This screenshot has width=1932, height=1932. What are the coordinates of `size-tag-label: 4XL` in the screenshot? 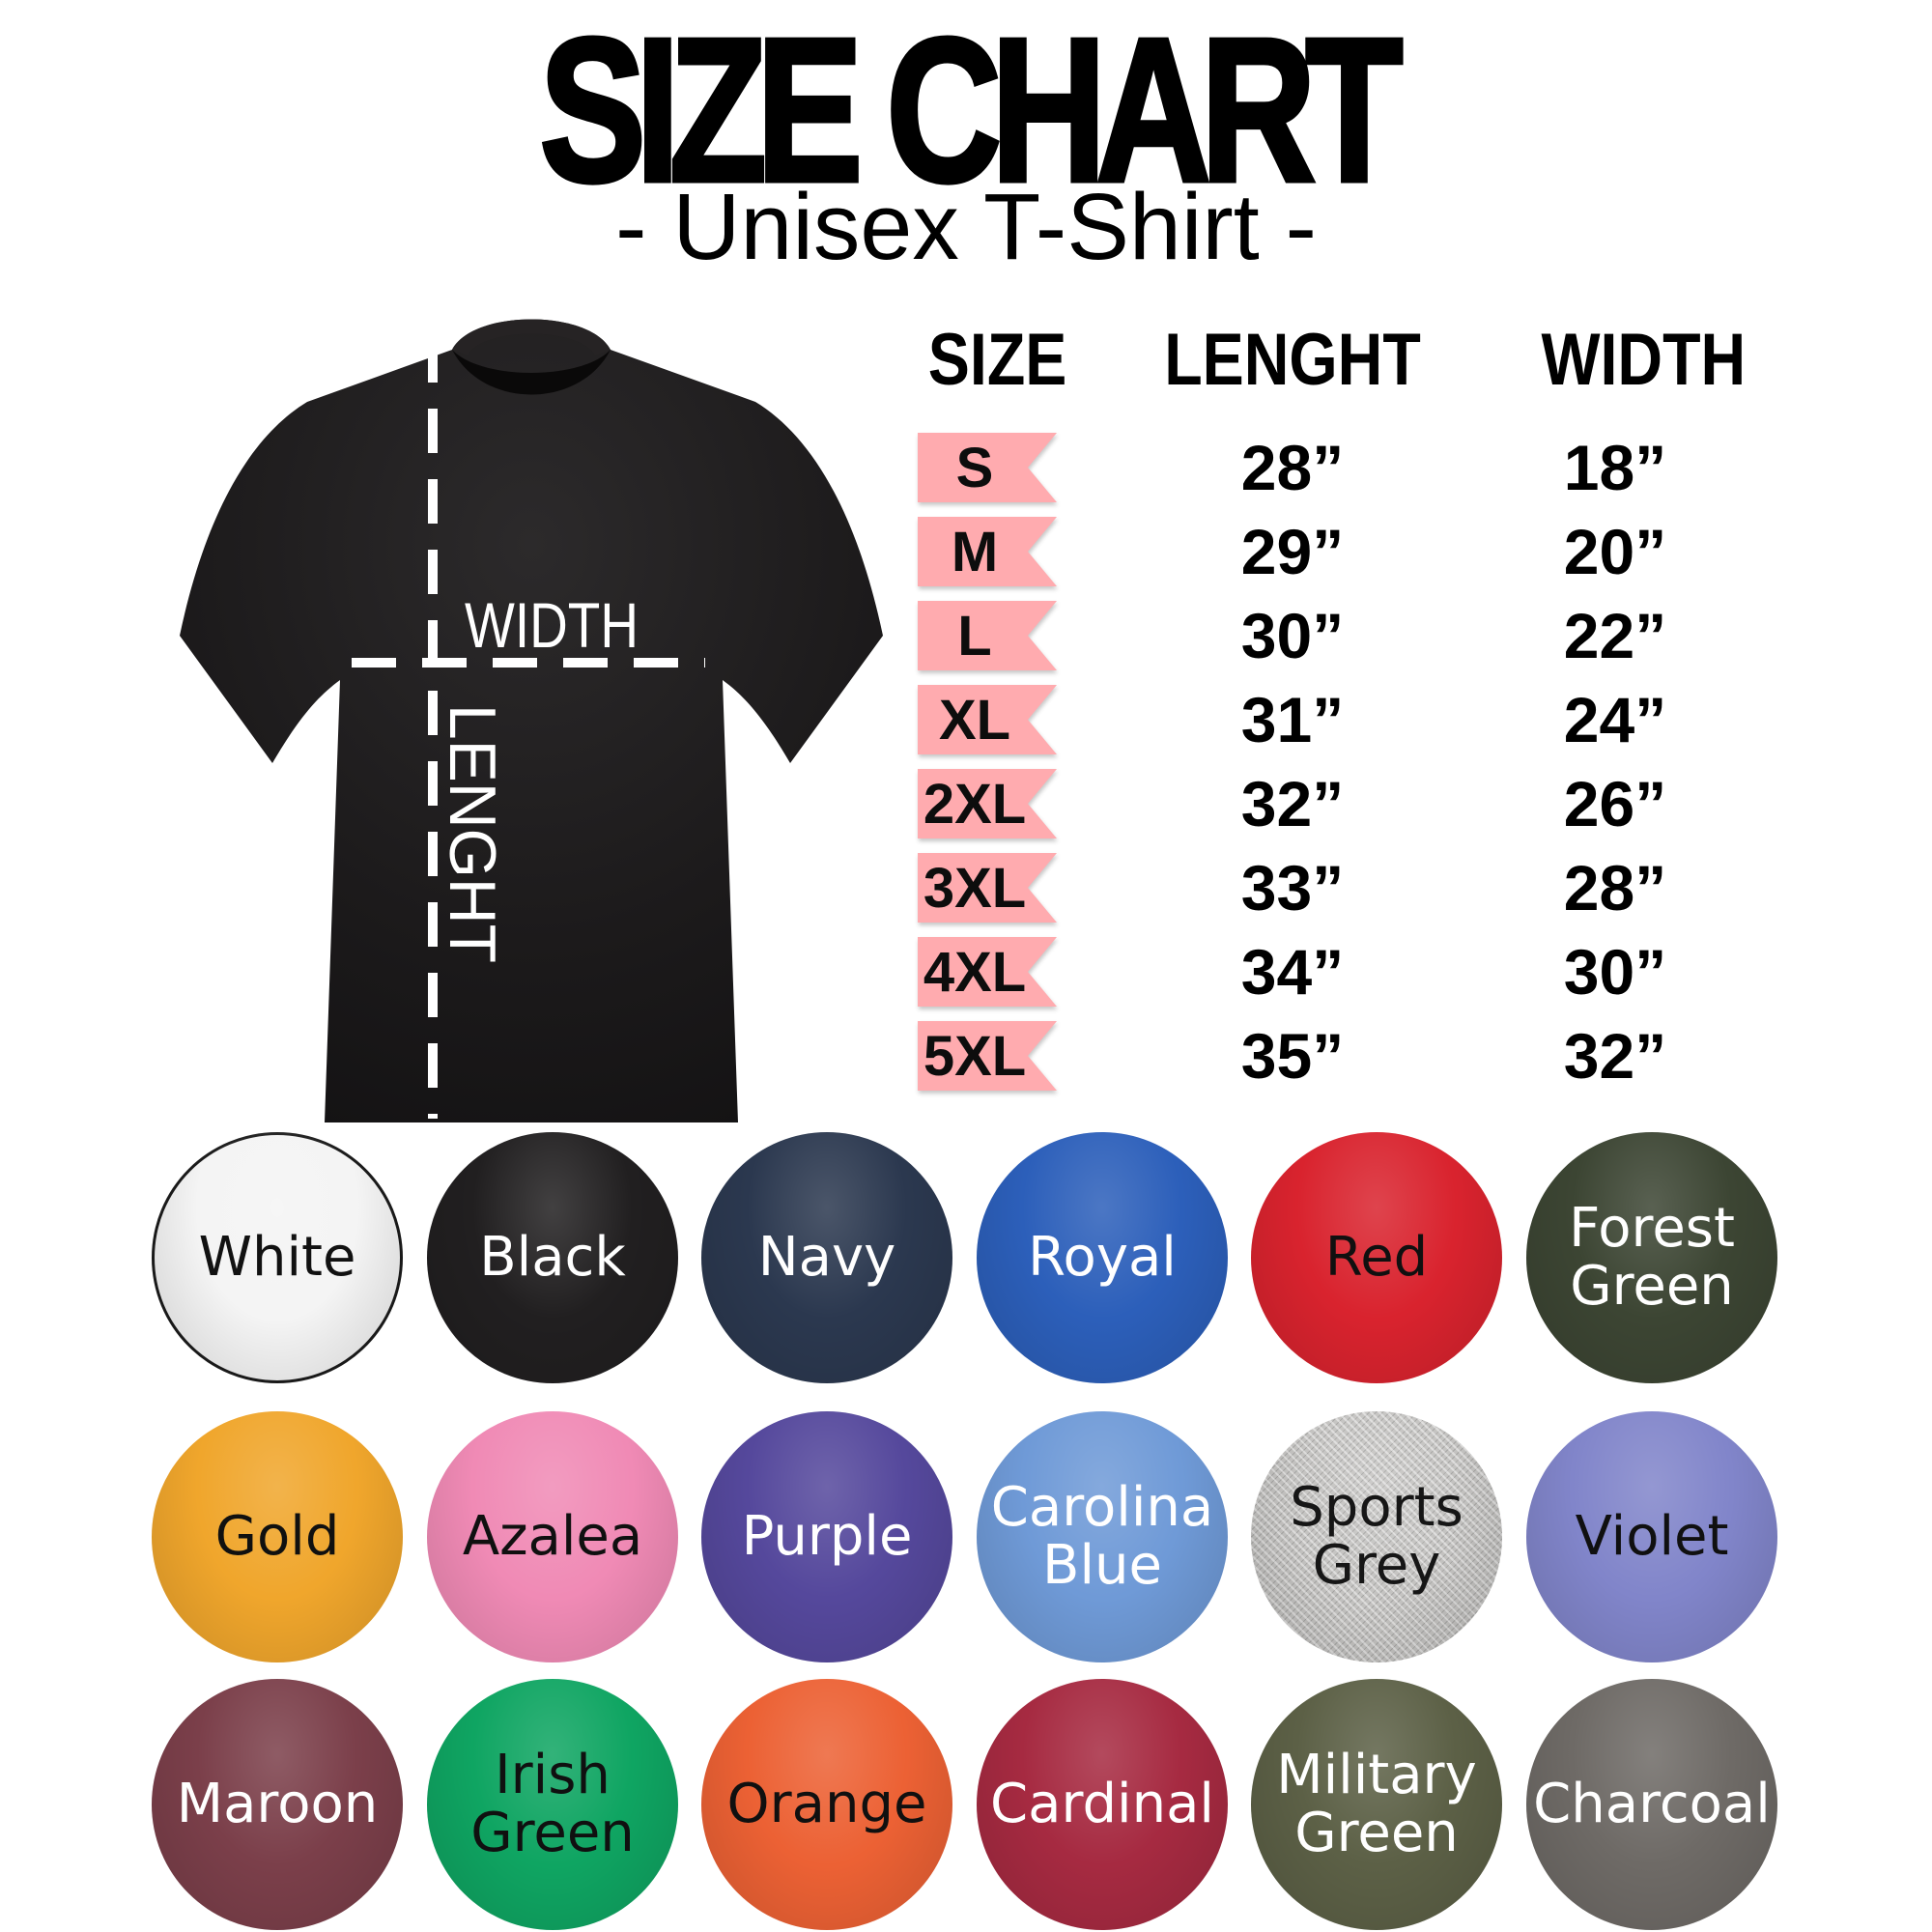 It's located at (987, 972).